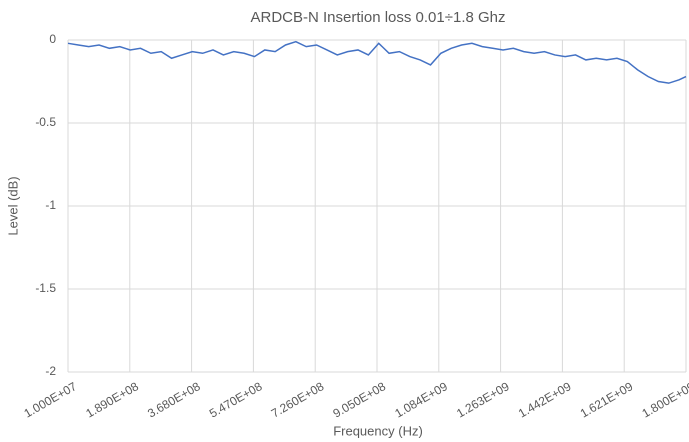 Image resolution: width=689 pixels, height=442 pixels. Describe the element at coordinates (174, 399) in the screenshot. I see `x-tick-label: 3.680E+08` at that location.